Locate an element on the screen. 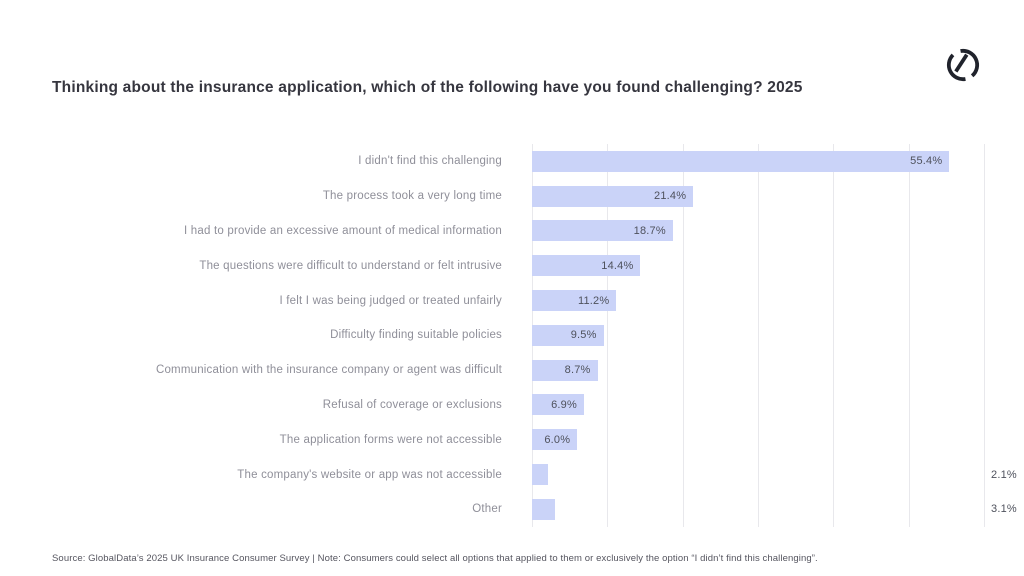 The height and width of the screenshot is (576, 1024). bar-track: 21.4% is located at coordinates (758, 196).